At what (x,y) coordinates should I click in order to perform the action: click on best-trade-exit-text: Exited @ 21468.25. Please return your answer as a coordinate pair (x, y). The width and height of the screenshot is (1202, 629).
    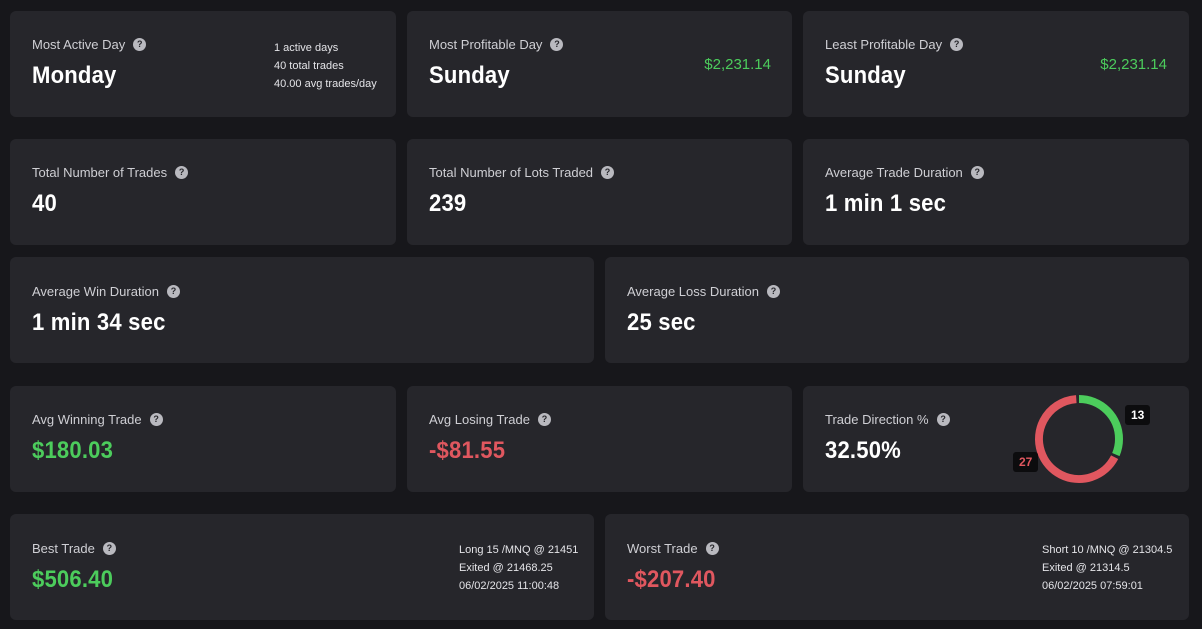
    Looking at the image, I should click on (506, 568).